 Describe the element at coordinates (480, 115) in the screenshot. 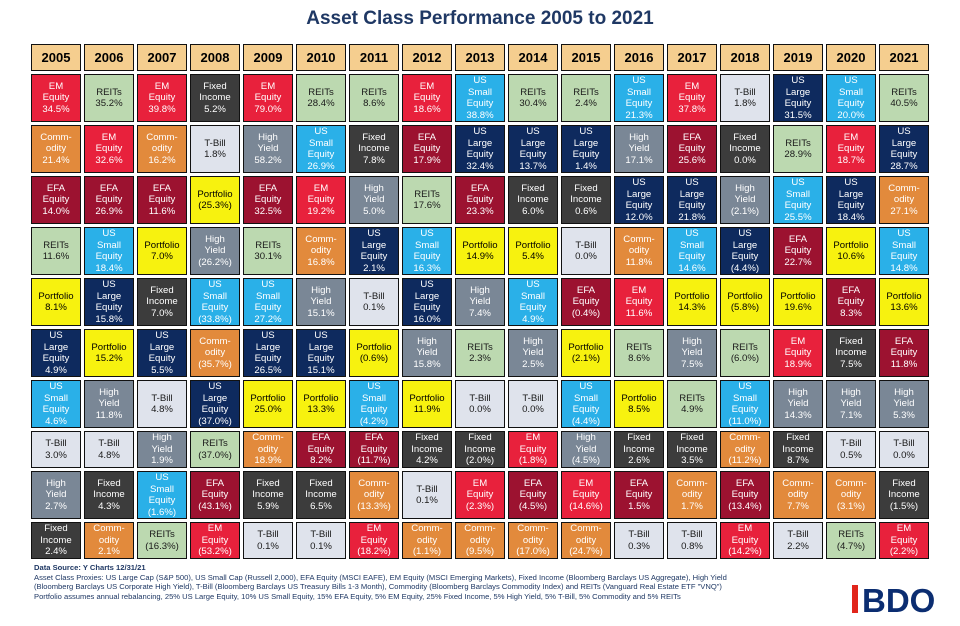

I see `cell-value: 38.8%` at that location.